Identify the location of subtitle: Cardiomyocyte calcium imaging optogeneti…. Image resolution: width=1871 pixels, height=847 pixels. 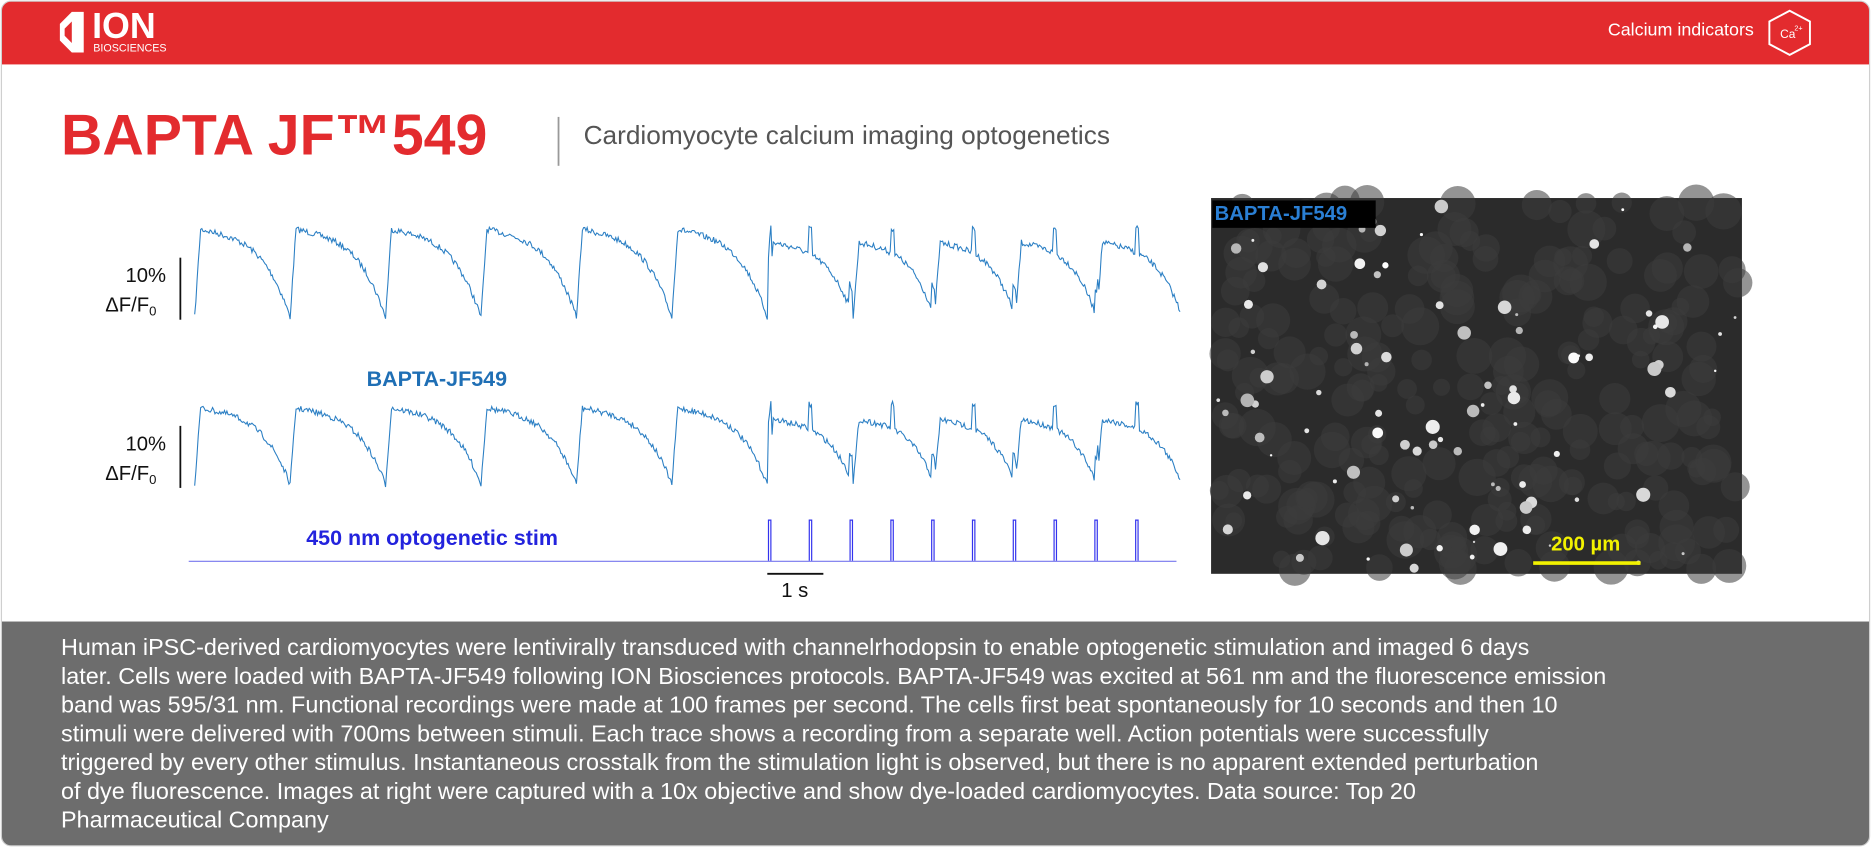
(847, 135).